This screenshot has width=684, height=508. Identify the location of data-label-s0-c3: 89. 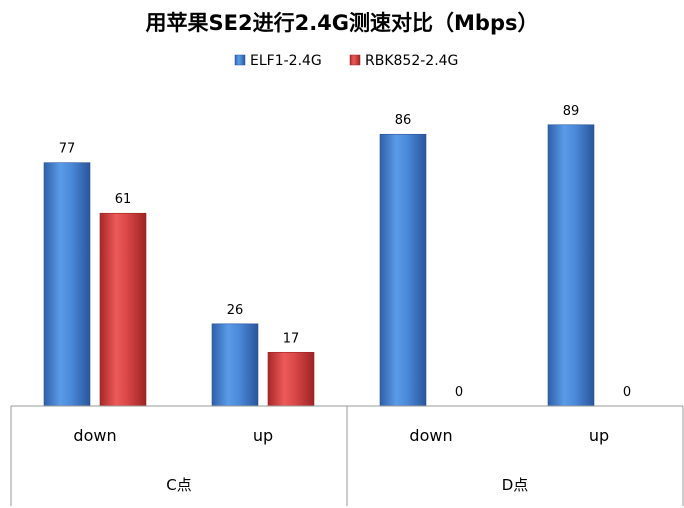
(571, 111).